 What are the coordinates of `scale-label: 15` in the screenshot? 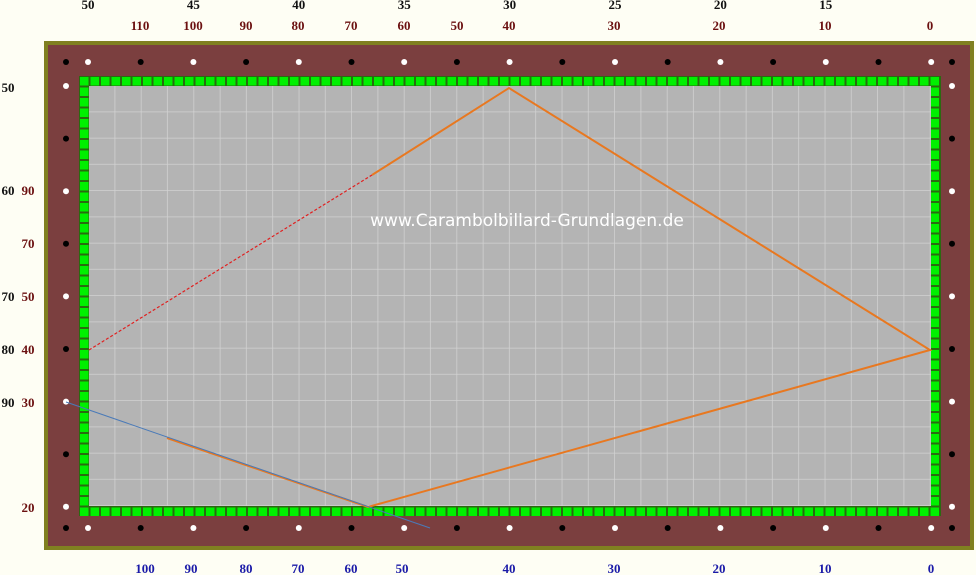 It's located at (826, 6).